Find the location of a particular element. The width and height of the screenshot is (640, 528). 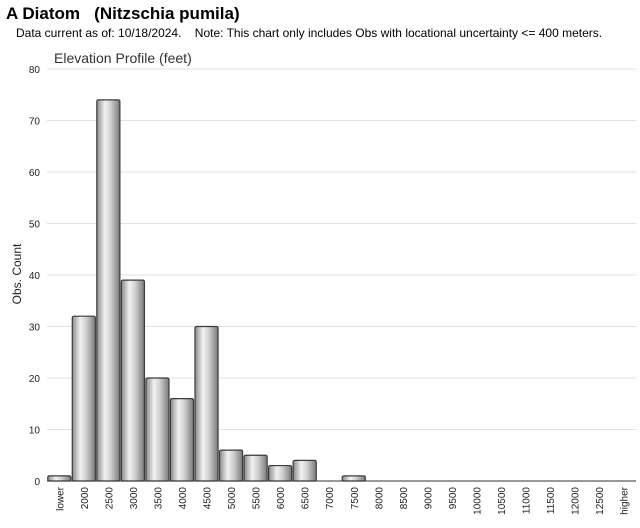

x-tick-label: 12000 is located at coordinates (576, 501).